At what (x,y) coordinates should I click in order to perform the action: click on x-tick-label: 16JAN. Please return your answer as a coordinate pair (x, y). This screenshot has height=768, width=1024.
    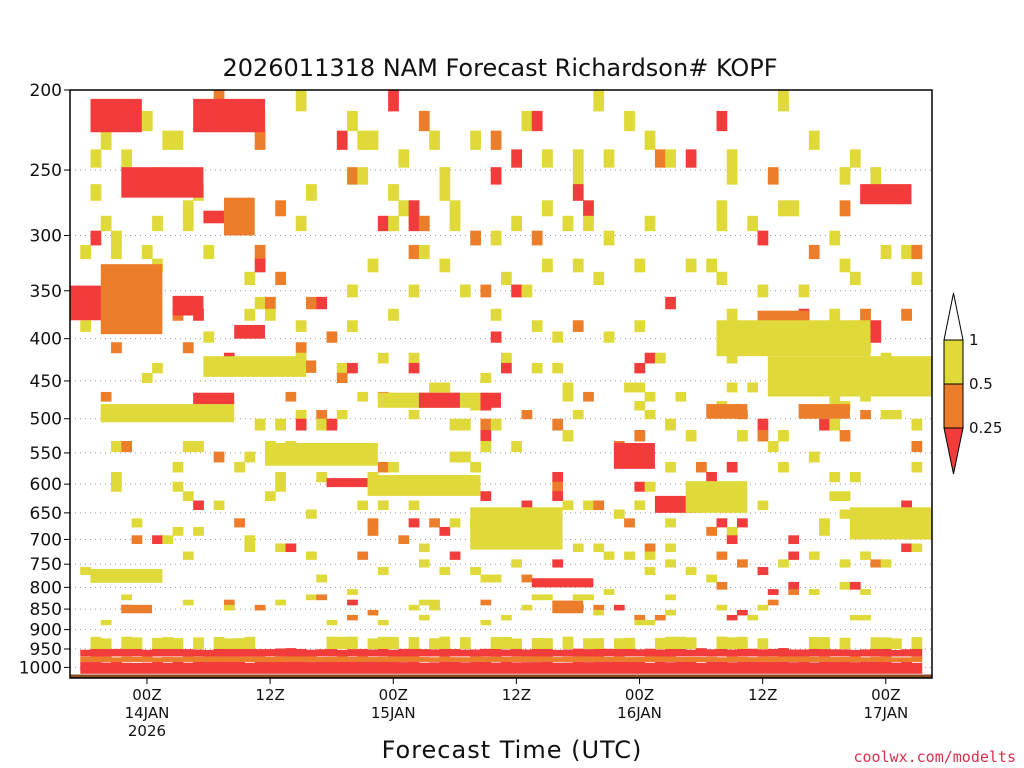
    Looking at the image, I should click on (639, 713).